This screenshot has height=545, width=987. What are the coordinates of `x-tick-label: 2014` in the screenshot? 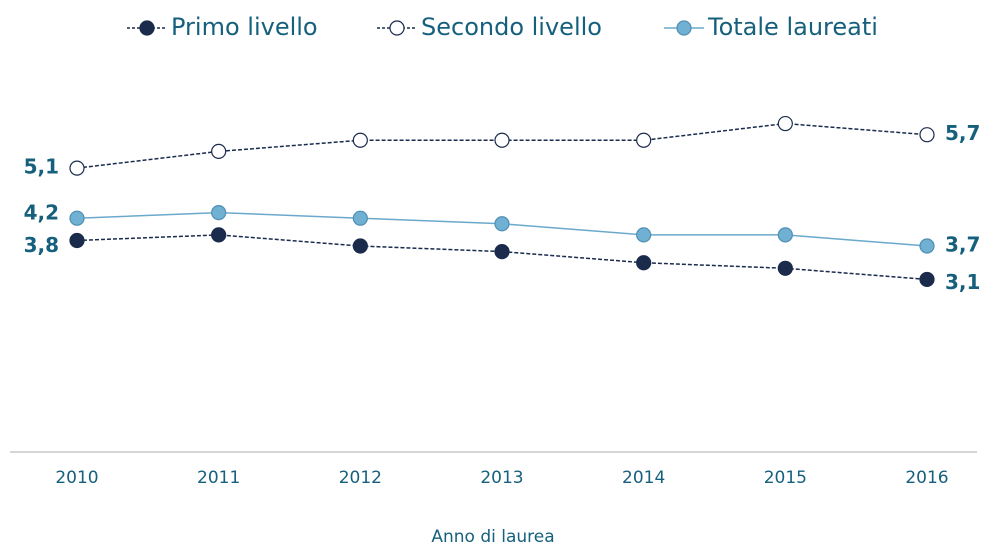 It's located at (643, 478).